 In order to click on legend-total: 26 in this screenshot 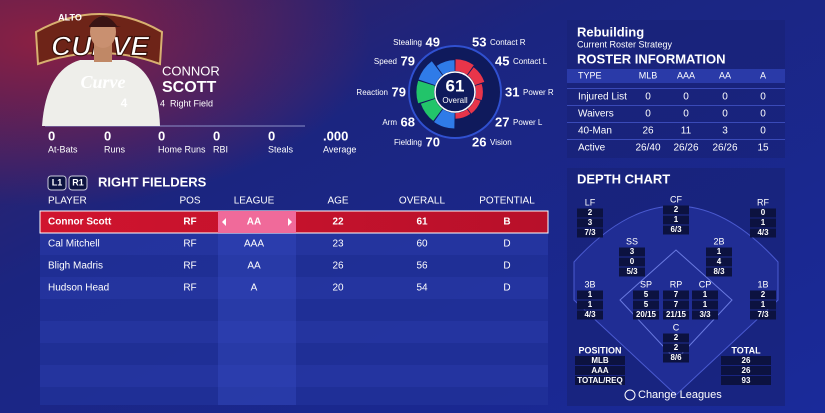, I will do `click(746, 360)`.